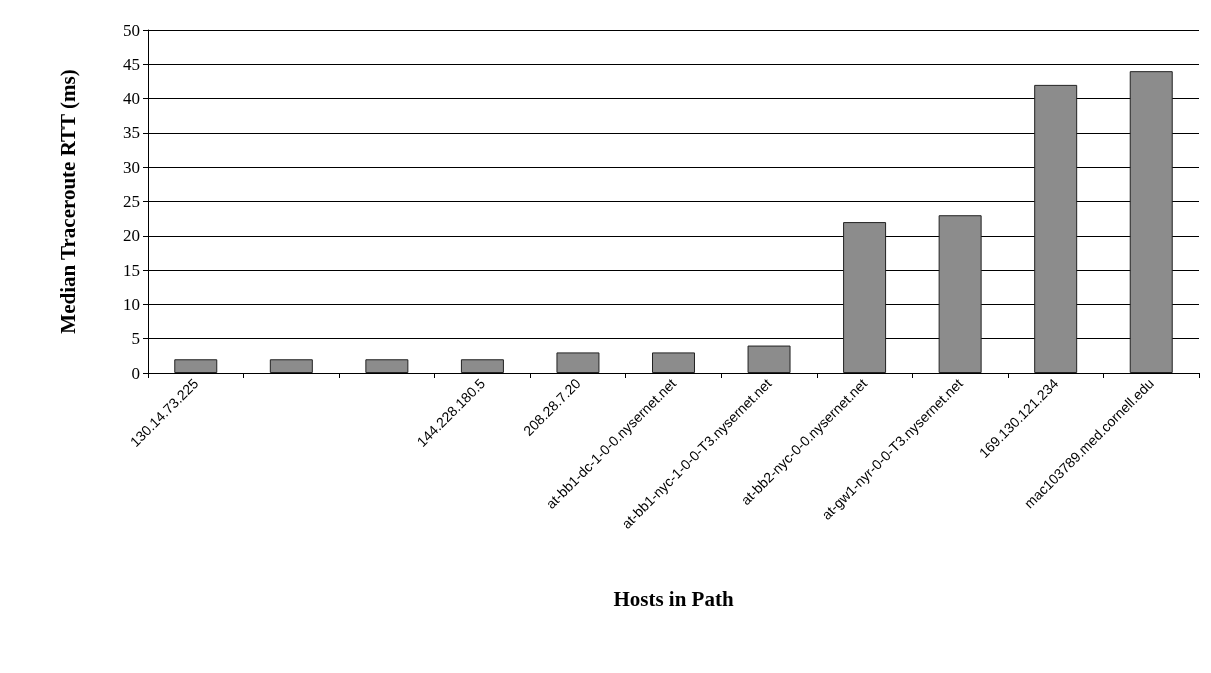 The width and height of the screenshot is (1211, 673). I want to click on y-tick-label: 30, so click(131, 167).